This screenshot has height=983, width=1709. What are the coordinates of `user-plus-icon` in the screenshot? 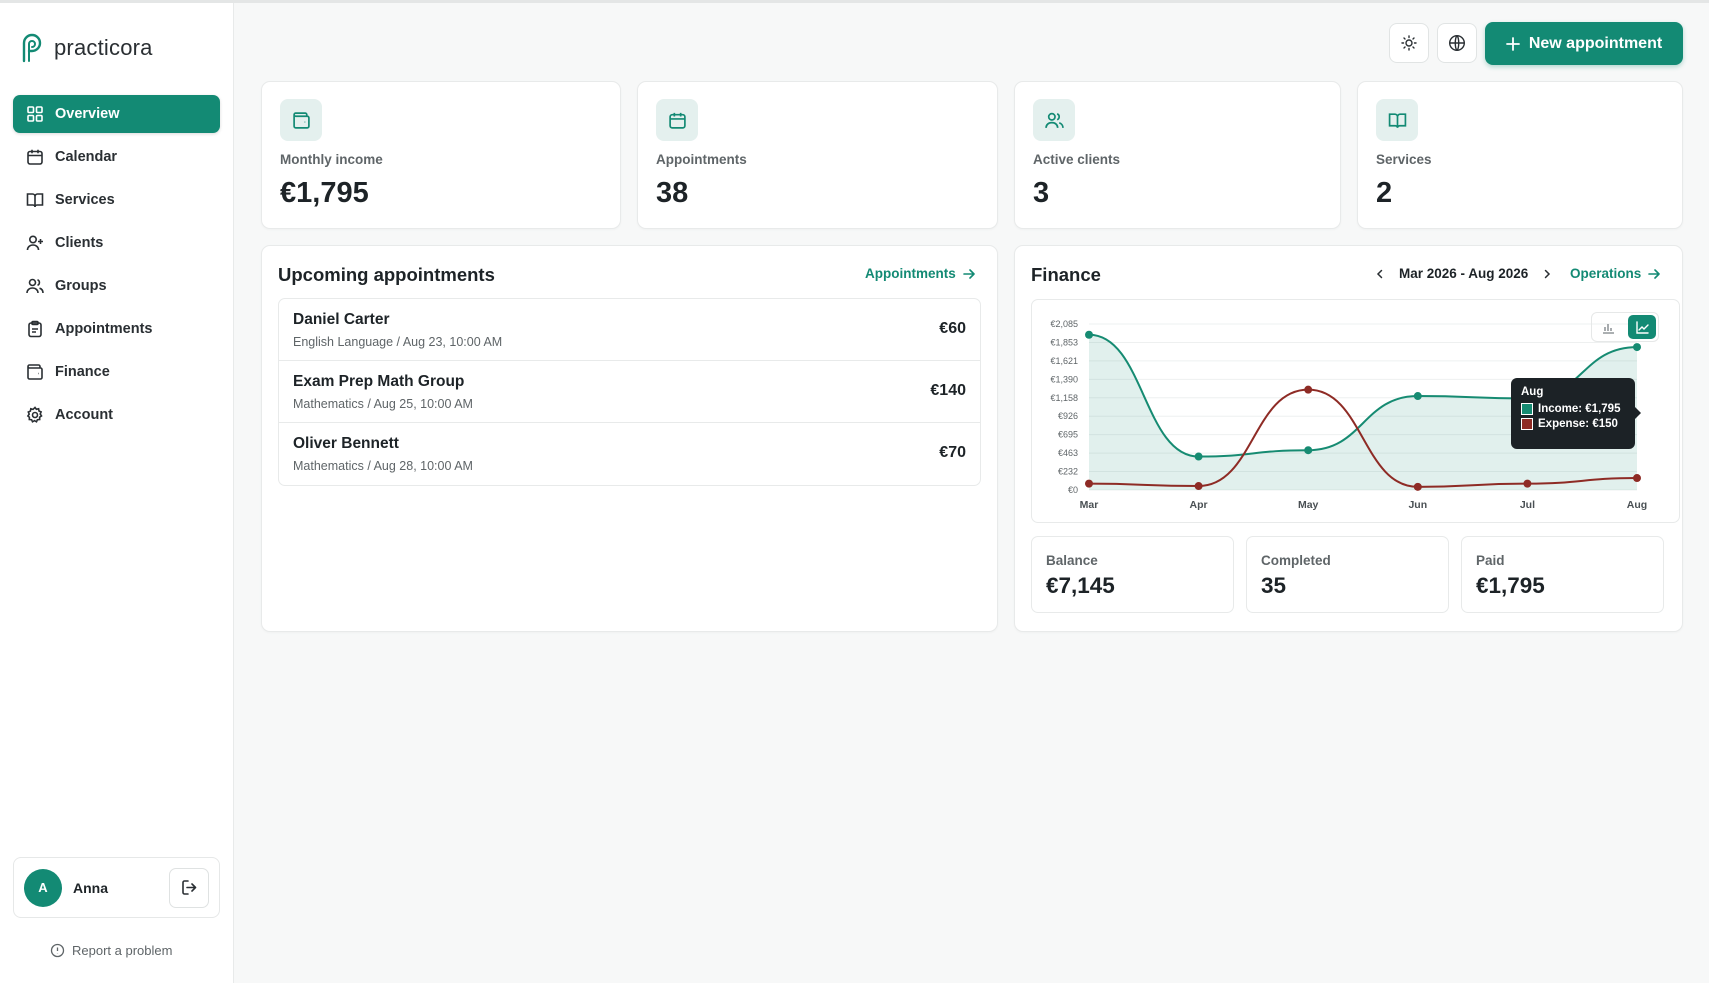 It's located at (34, 243).